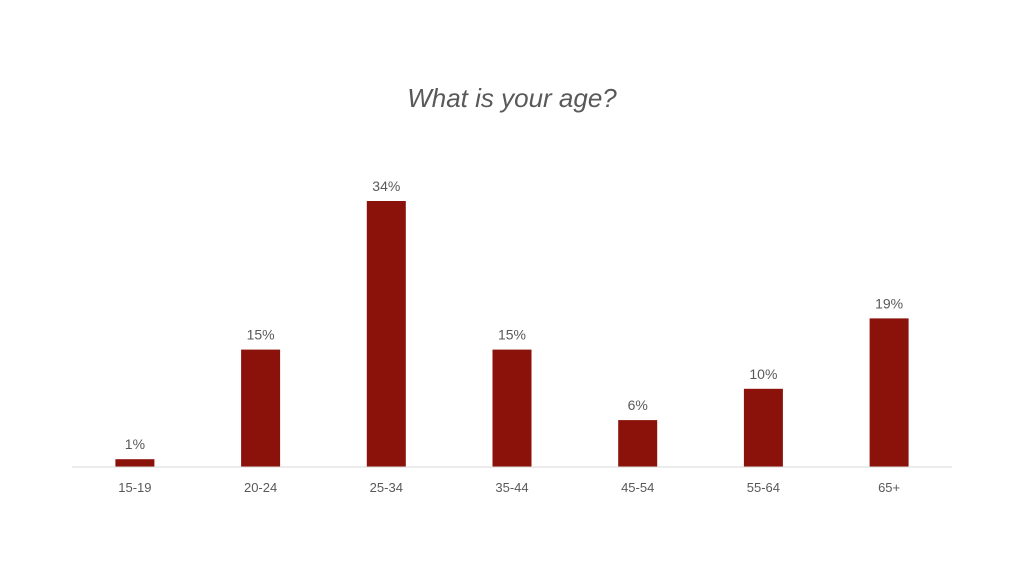 The height and width of the screenshot is (576, 1024). I want to click on x-tick-labels-layer: 15-19 20-24 25-34 35-44 45-54 55-64 65+, so click(509, 487).